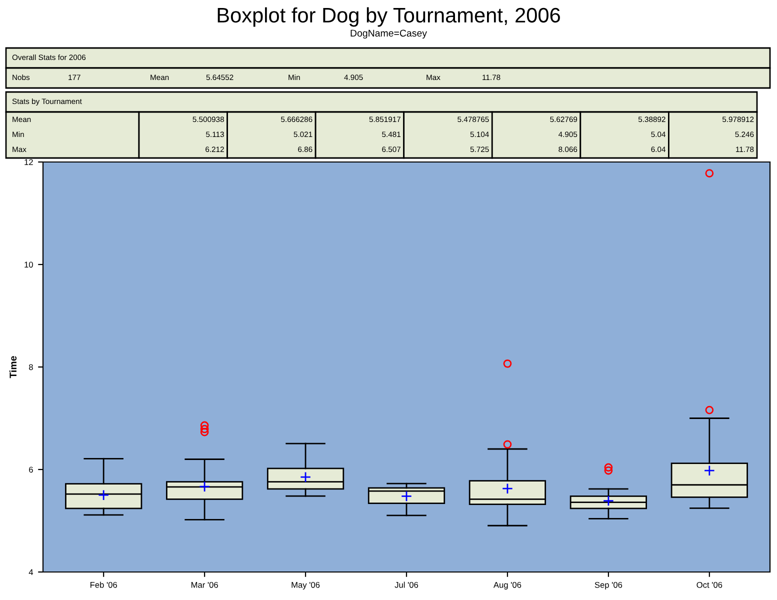  I want to click on y-tick-label: 4, so click(31, 572).